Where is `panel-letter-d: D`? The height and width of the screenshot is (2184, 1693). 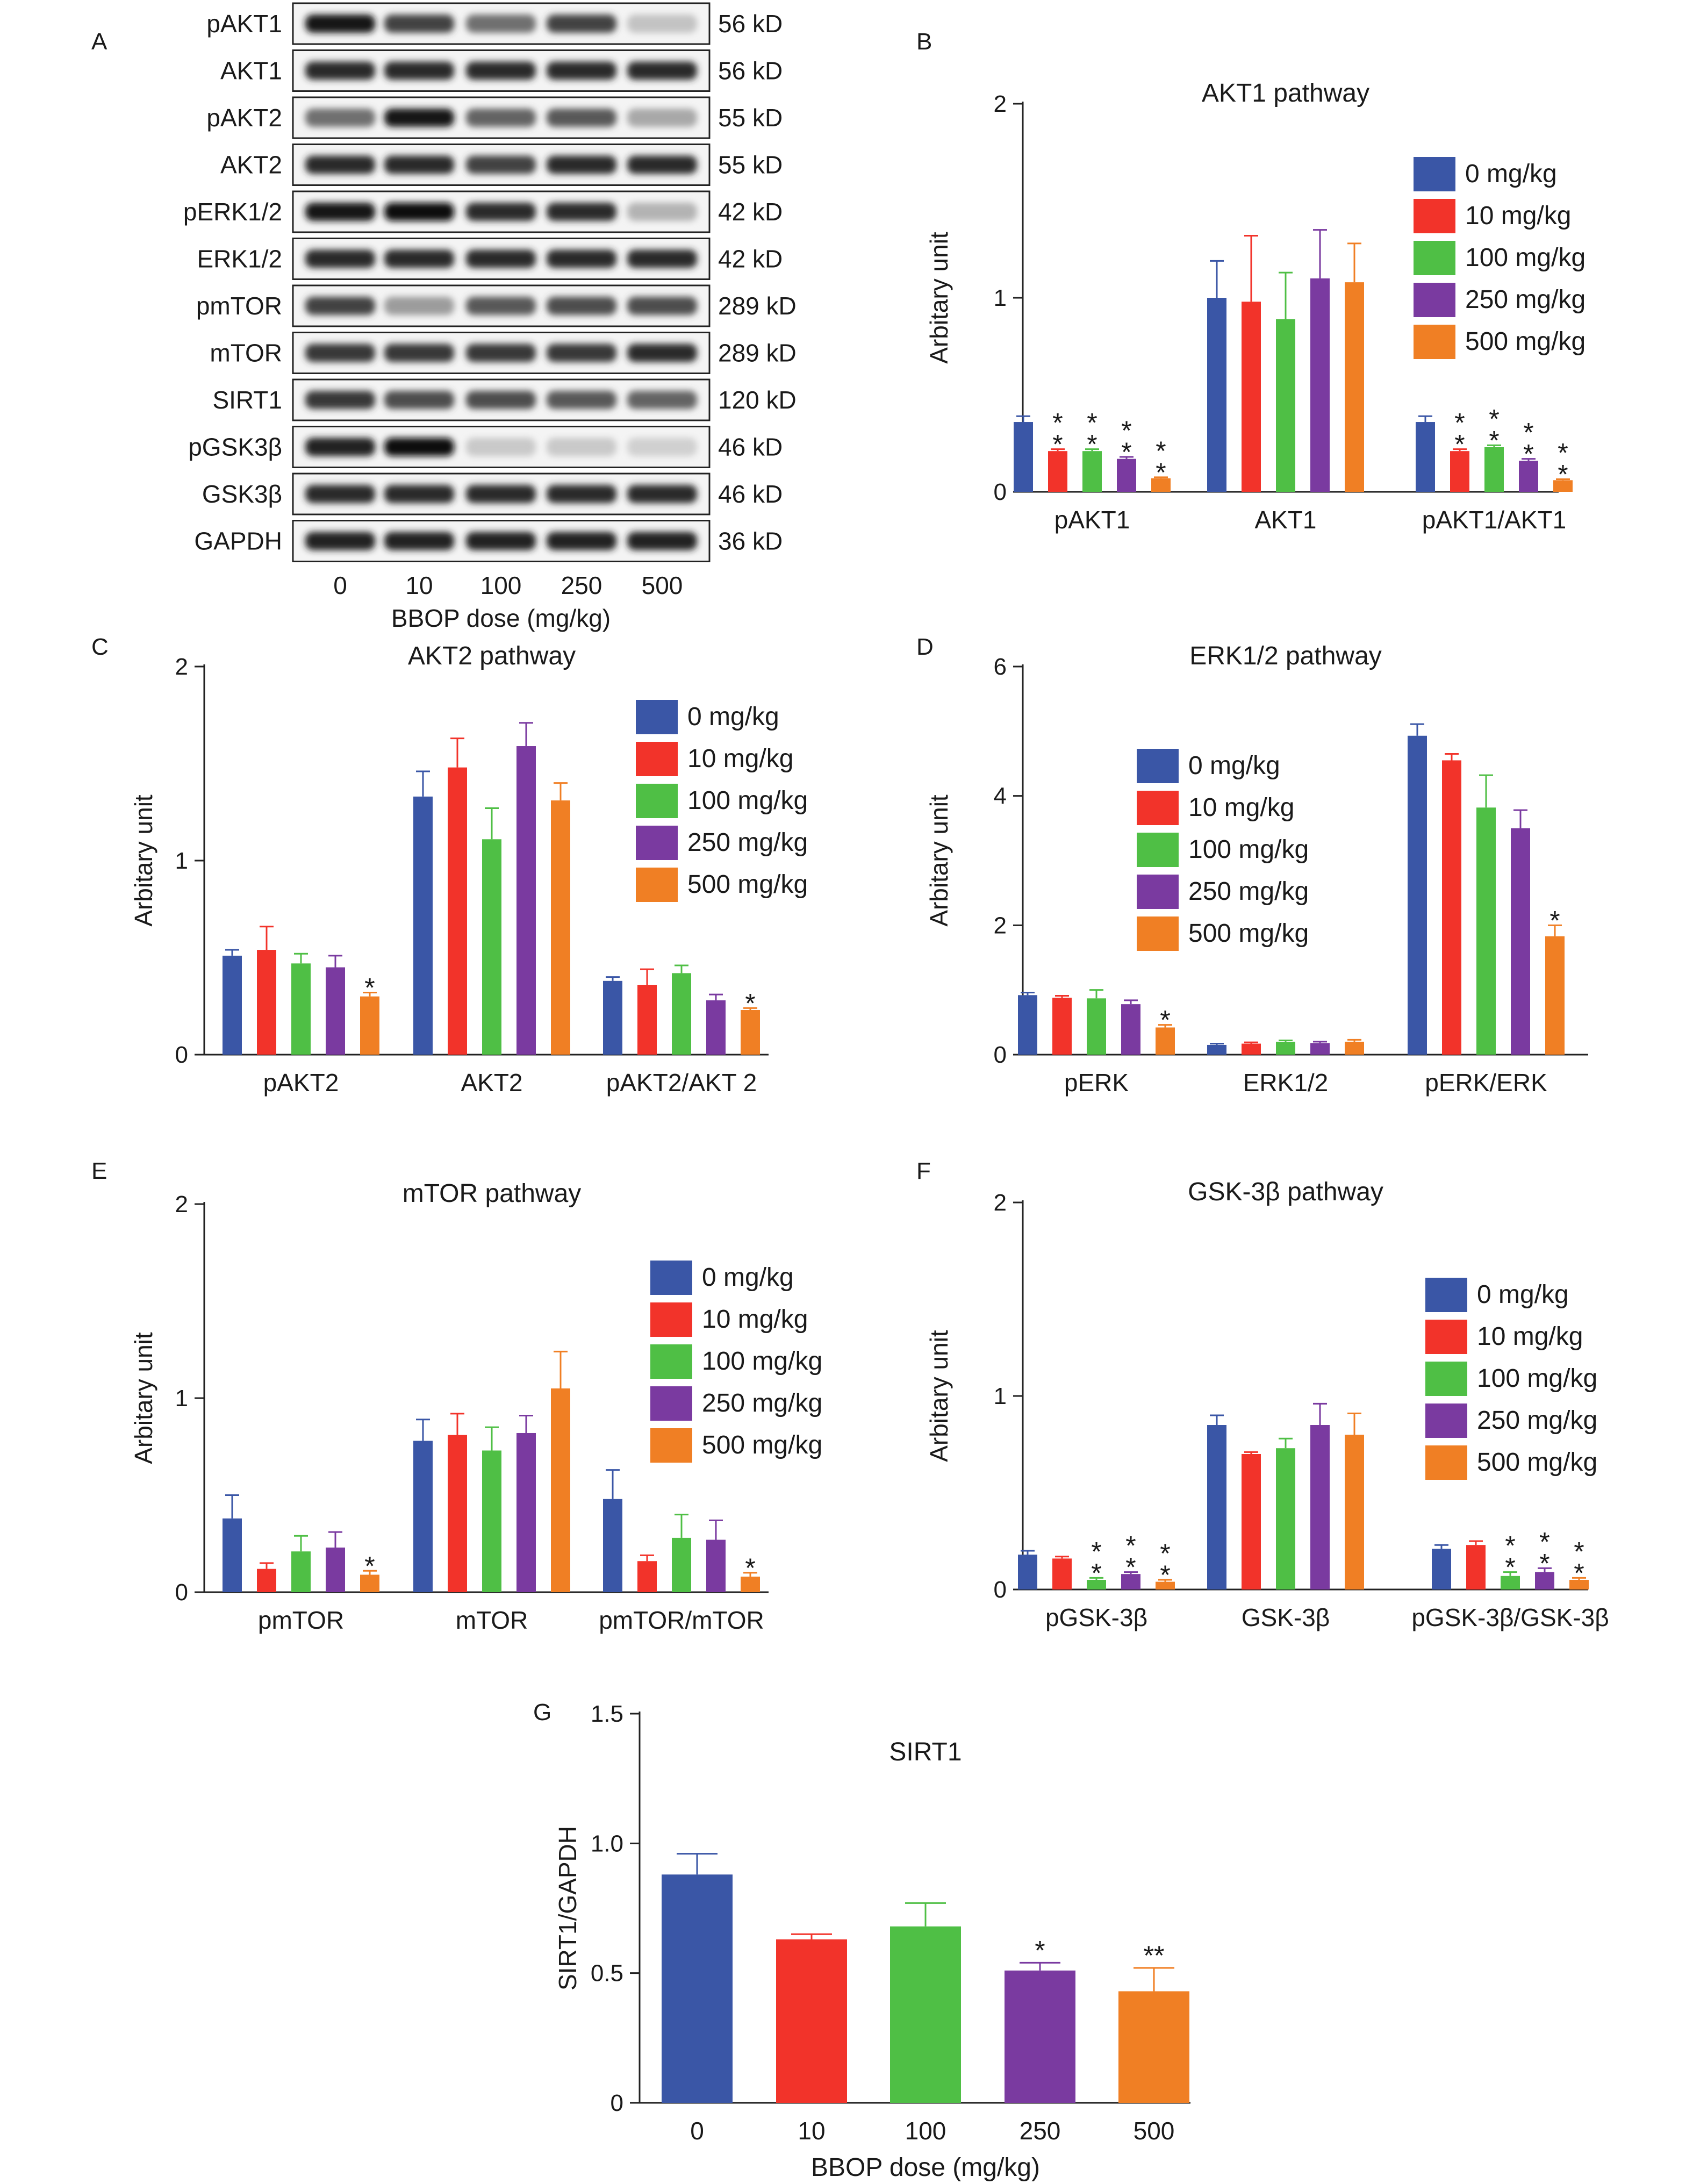 panel-letter-d: D is located at coordinates (925, 647).